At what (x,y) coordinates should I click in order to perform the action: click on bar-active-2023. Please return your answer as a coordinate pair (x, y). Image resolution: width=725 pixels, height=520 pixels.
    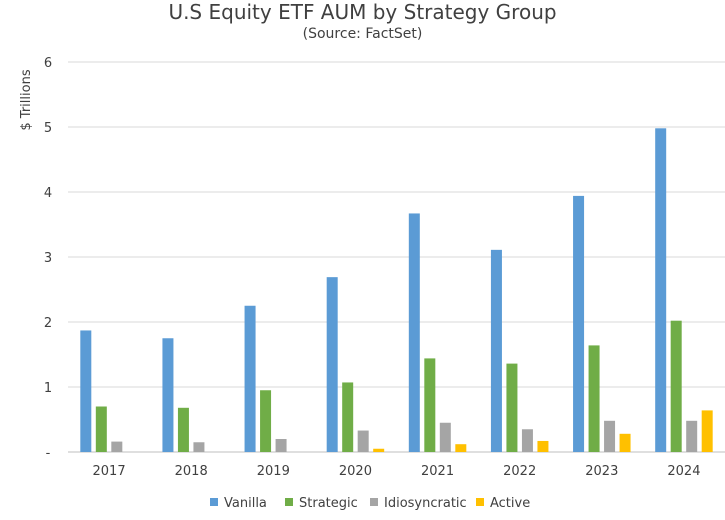
    Looking at the image, I should click on (625, 442).